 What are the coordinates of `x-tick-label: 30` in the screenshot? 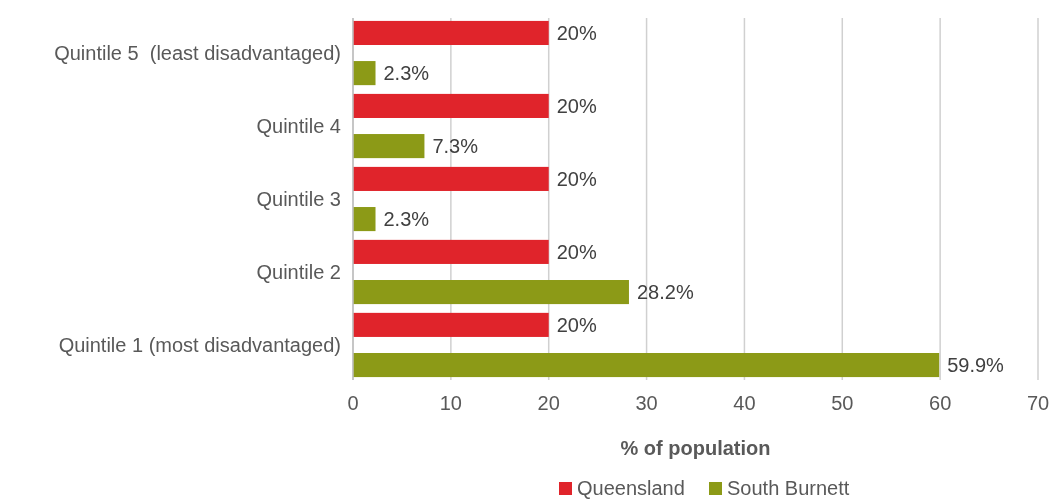 It's located at (646, 403).